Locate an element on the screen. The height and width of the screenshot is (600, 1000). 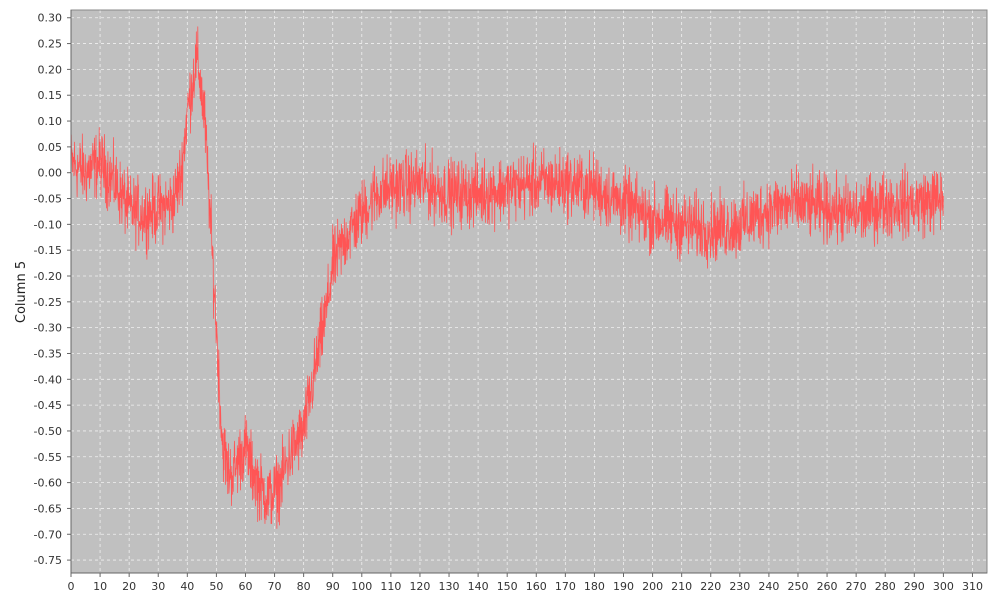
x-tick-label: 40 is located at coordinates (187, 586).